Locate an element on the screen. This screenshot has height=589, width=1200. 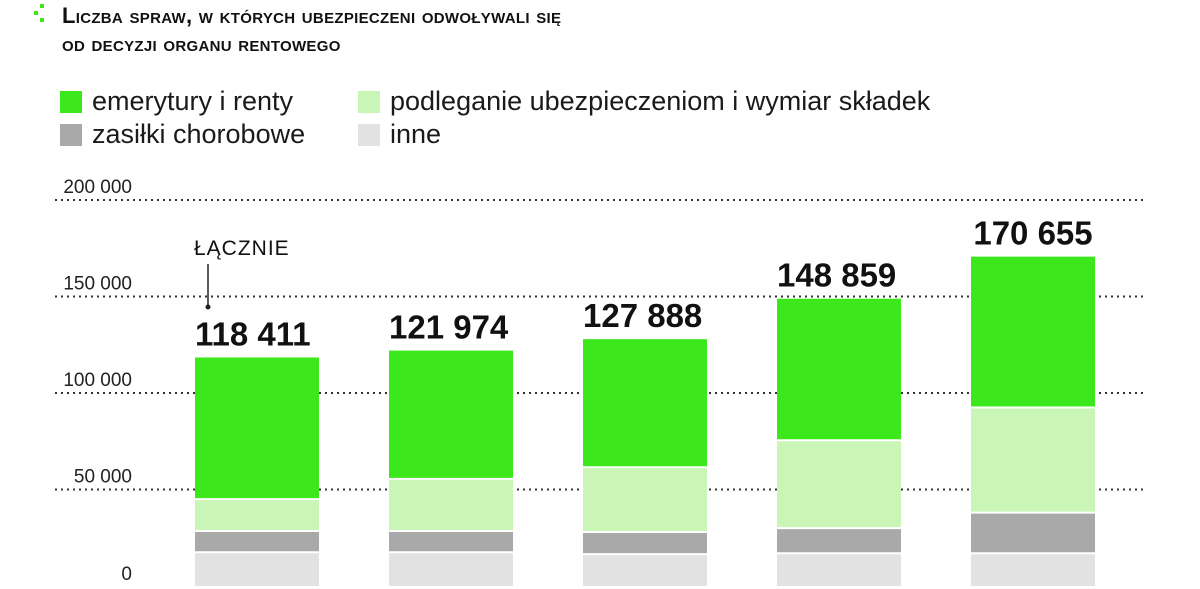
title-line-2: od decyzji organu rentowego is located at coordinates (201, 43).